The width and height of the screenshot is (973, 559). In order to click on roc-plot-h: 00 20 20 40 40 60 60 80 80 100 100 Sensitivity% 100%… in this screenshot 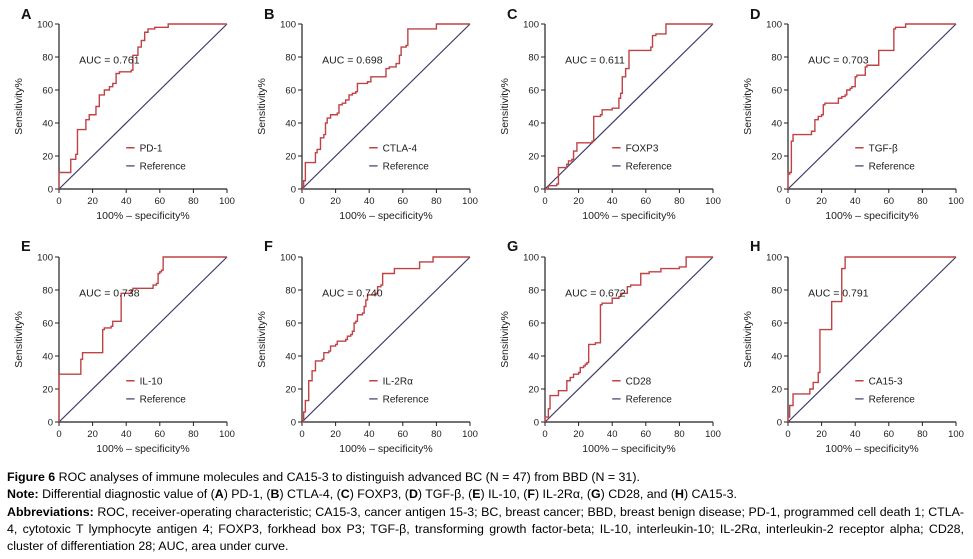, I will do `click(853, 354)`.